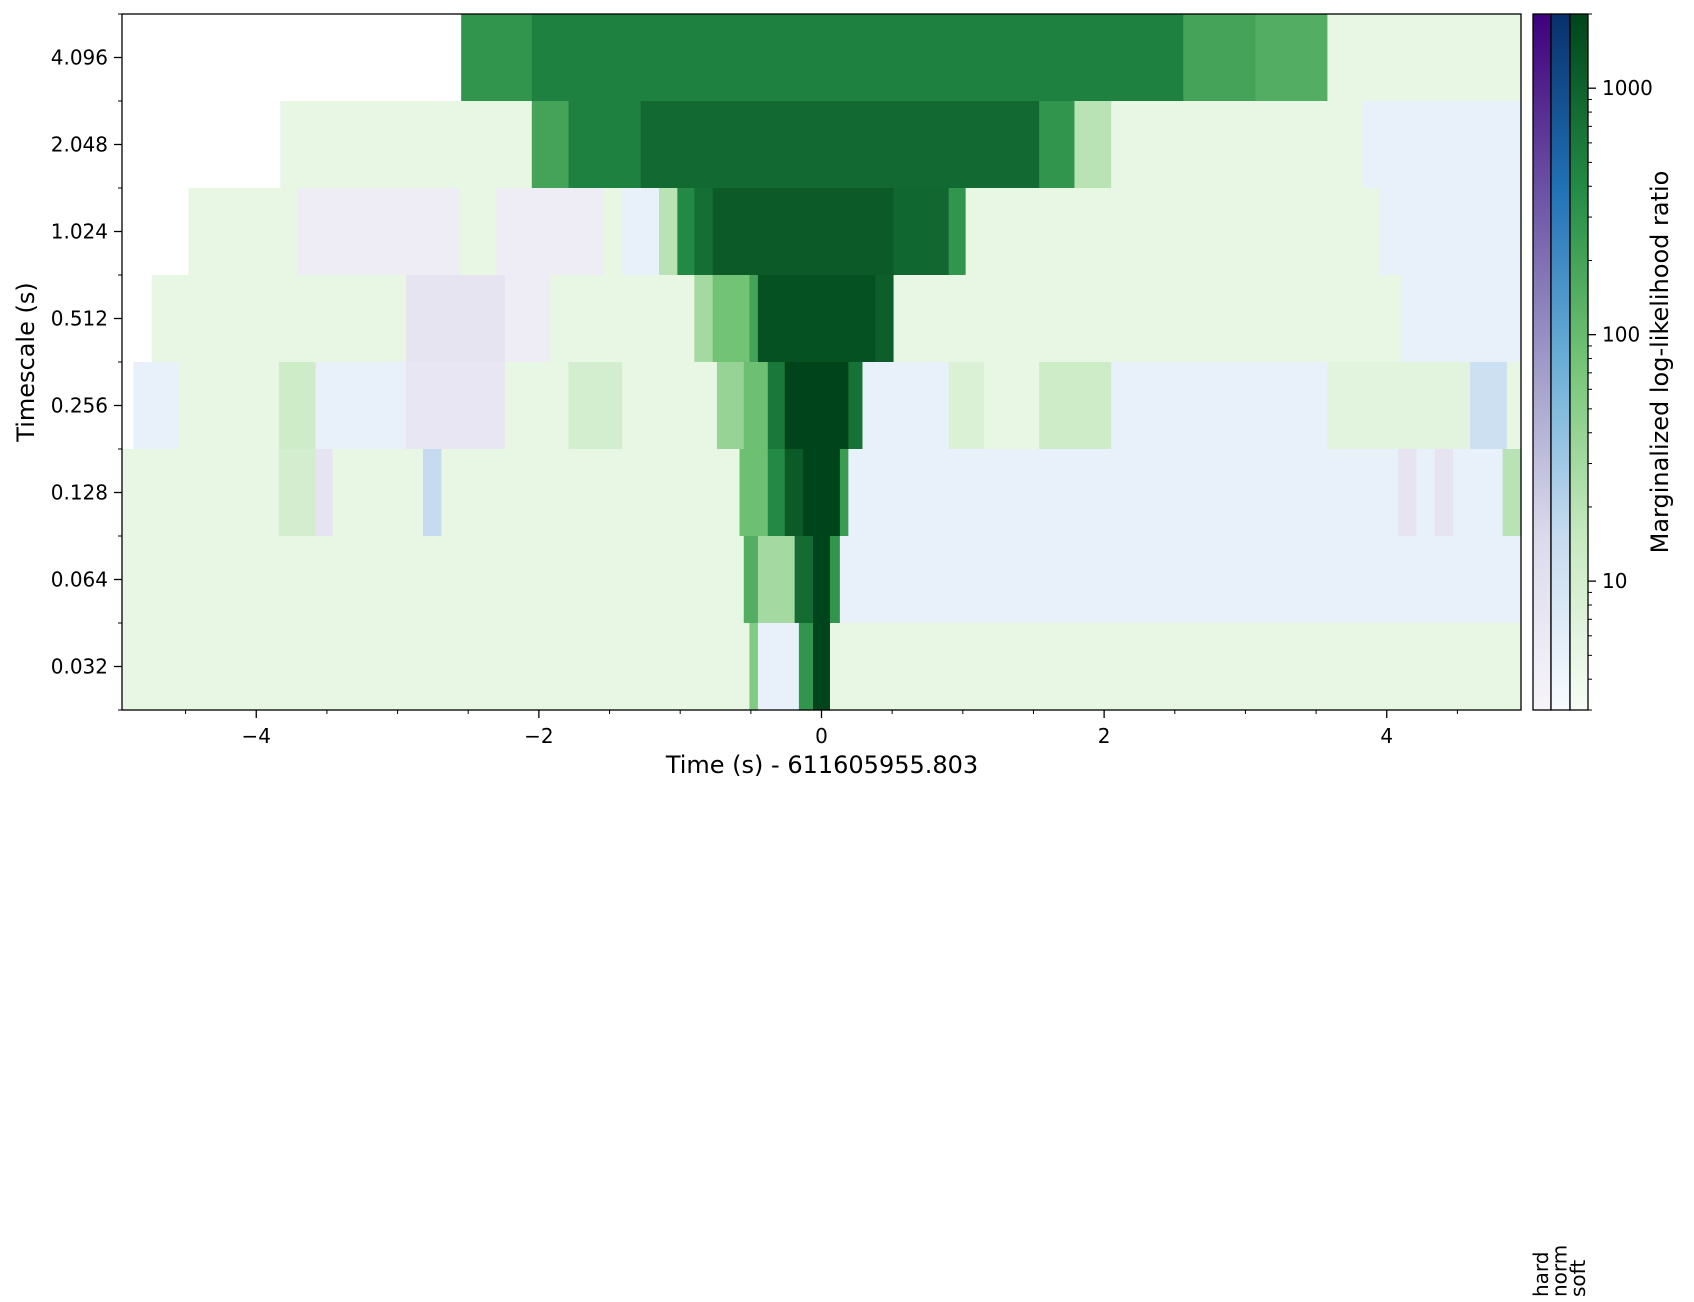  What do you see at coordinates (256, 736) in the screenshot?
I see `x-tick-label: −4` at bounding box center [256, 736].